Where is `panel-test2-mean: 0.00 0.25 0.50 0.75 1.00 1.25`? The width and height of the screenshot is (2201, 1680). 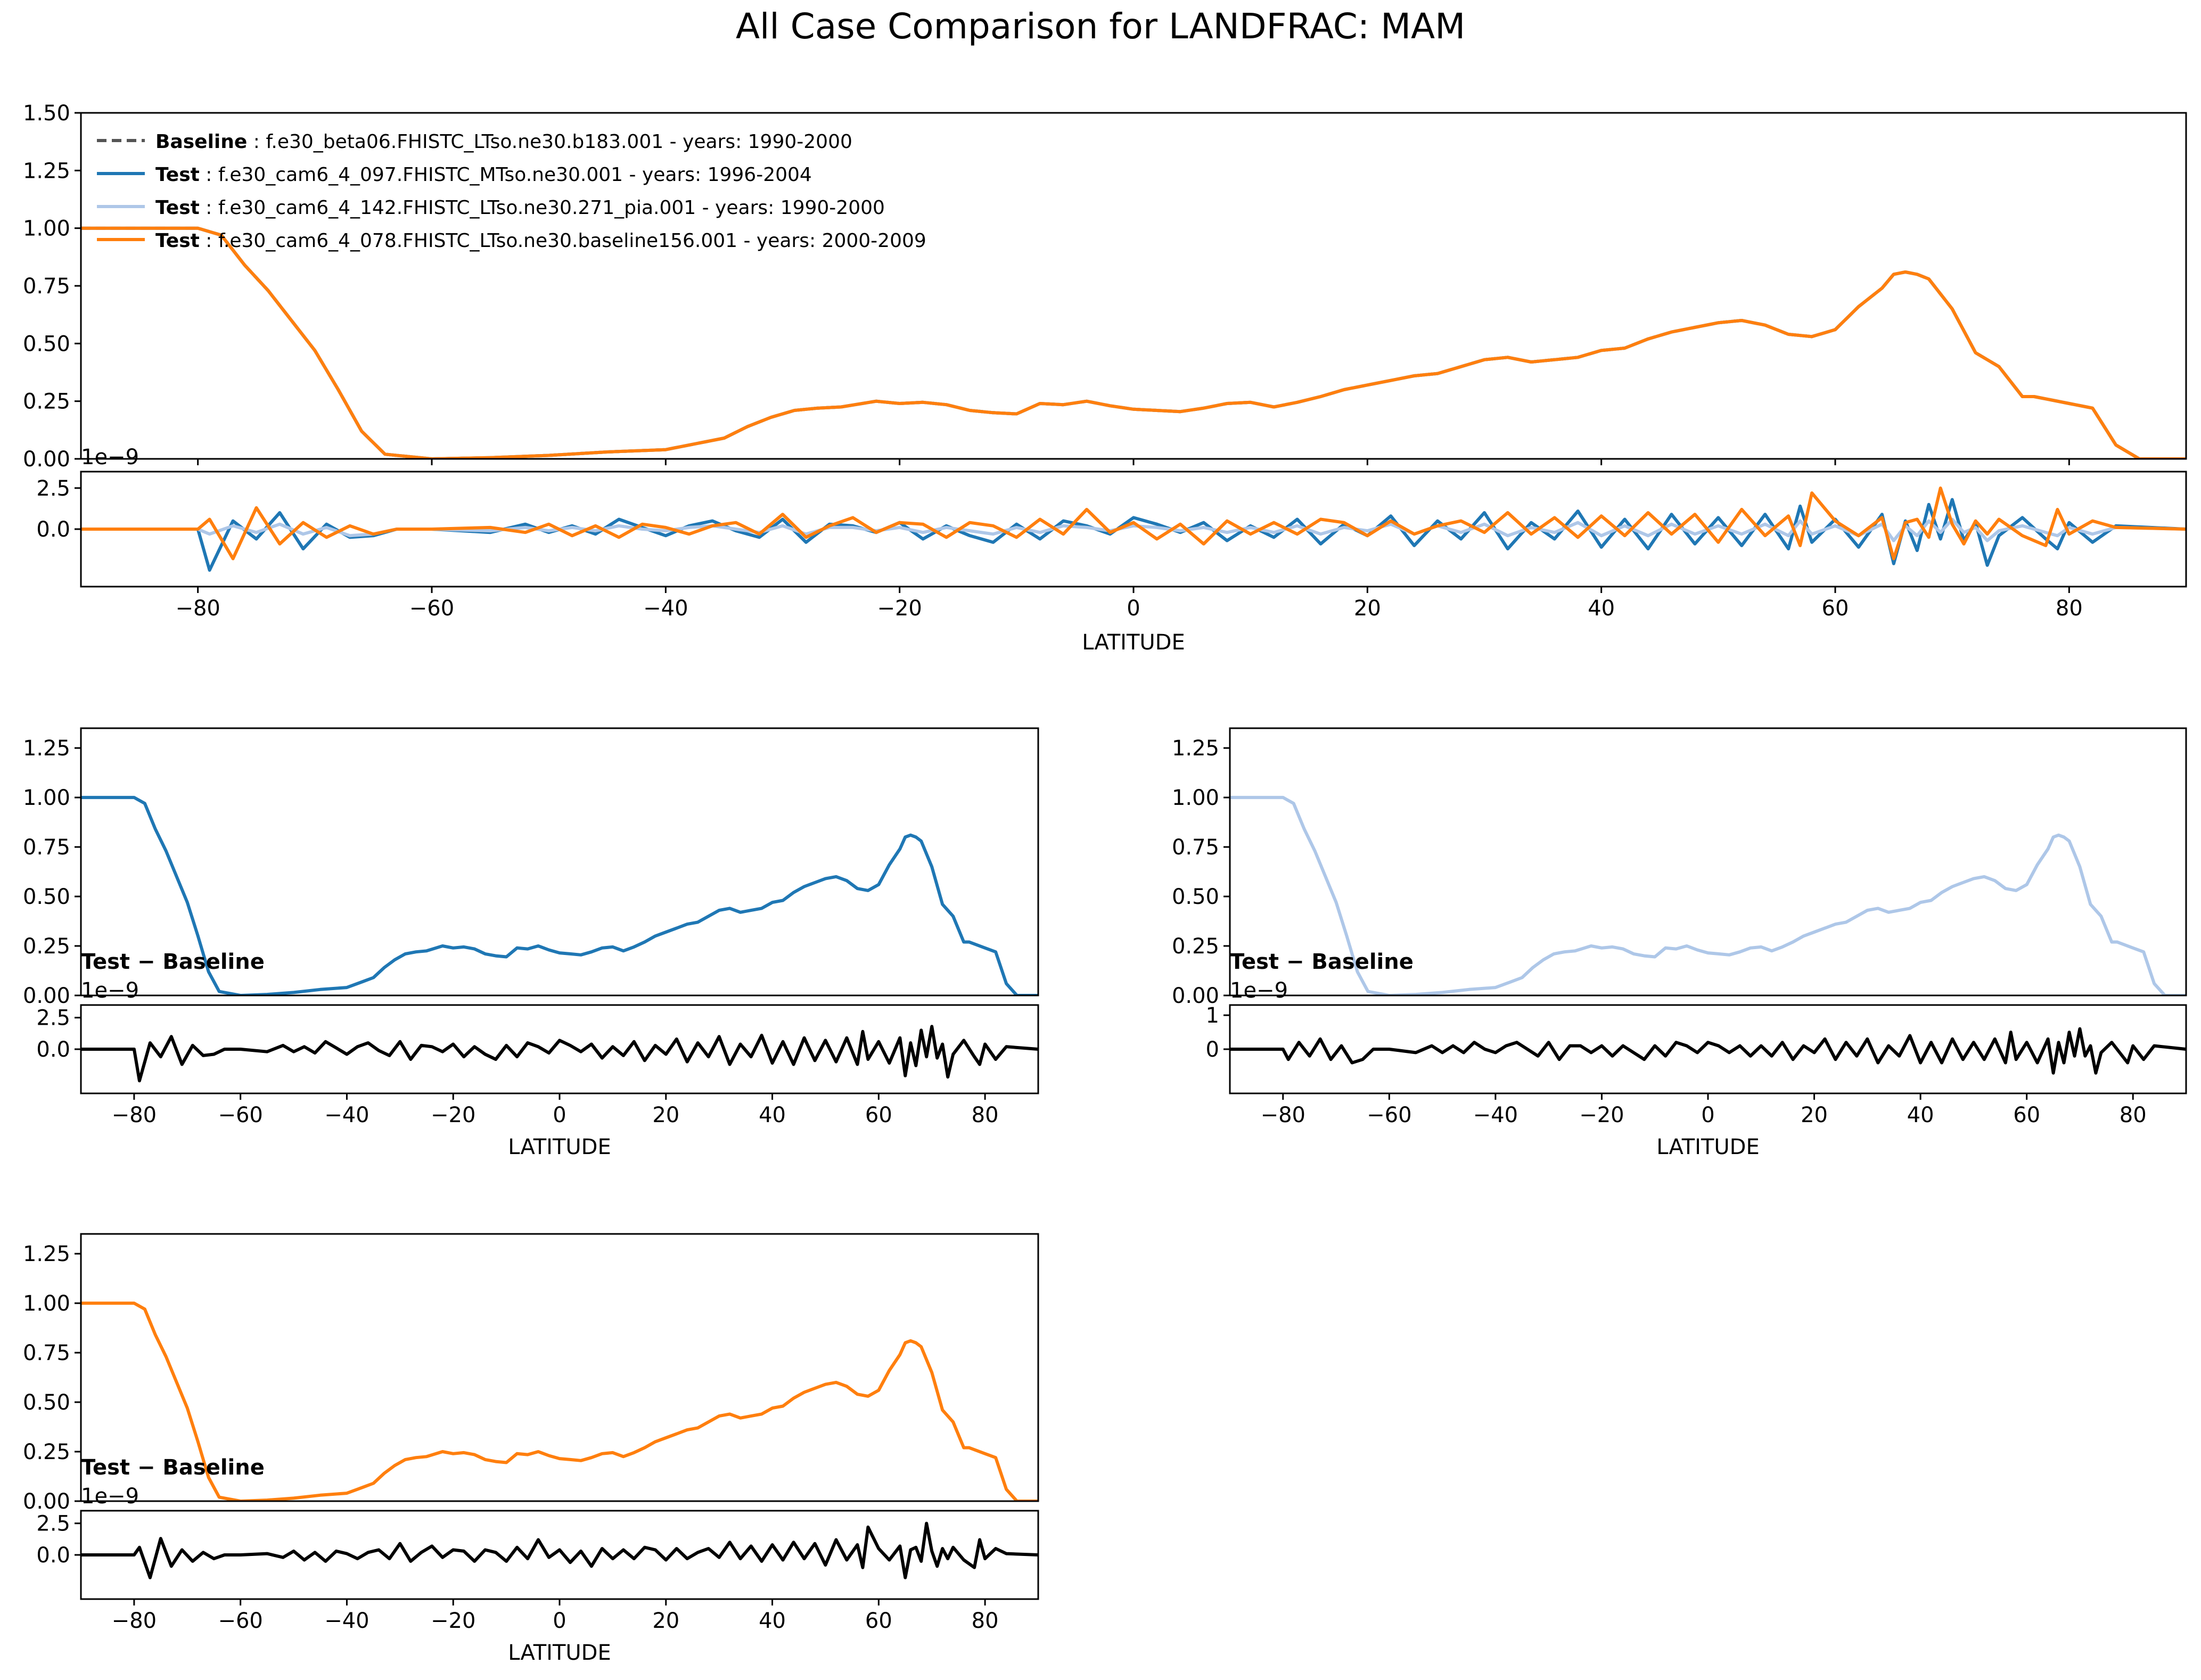 panel-test2-mean: 0.00 0.25 0.50 0.75 1.00 1.25 is located at coordinates (1680, 867).